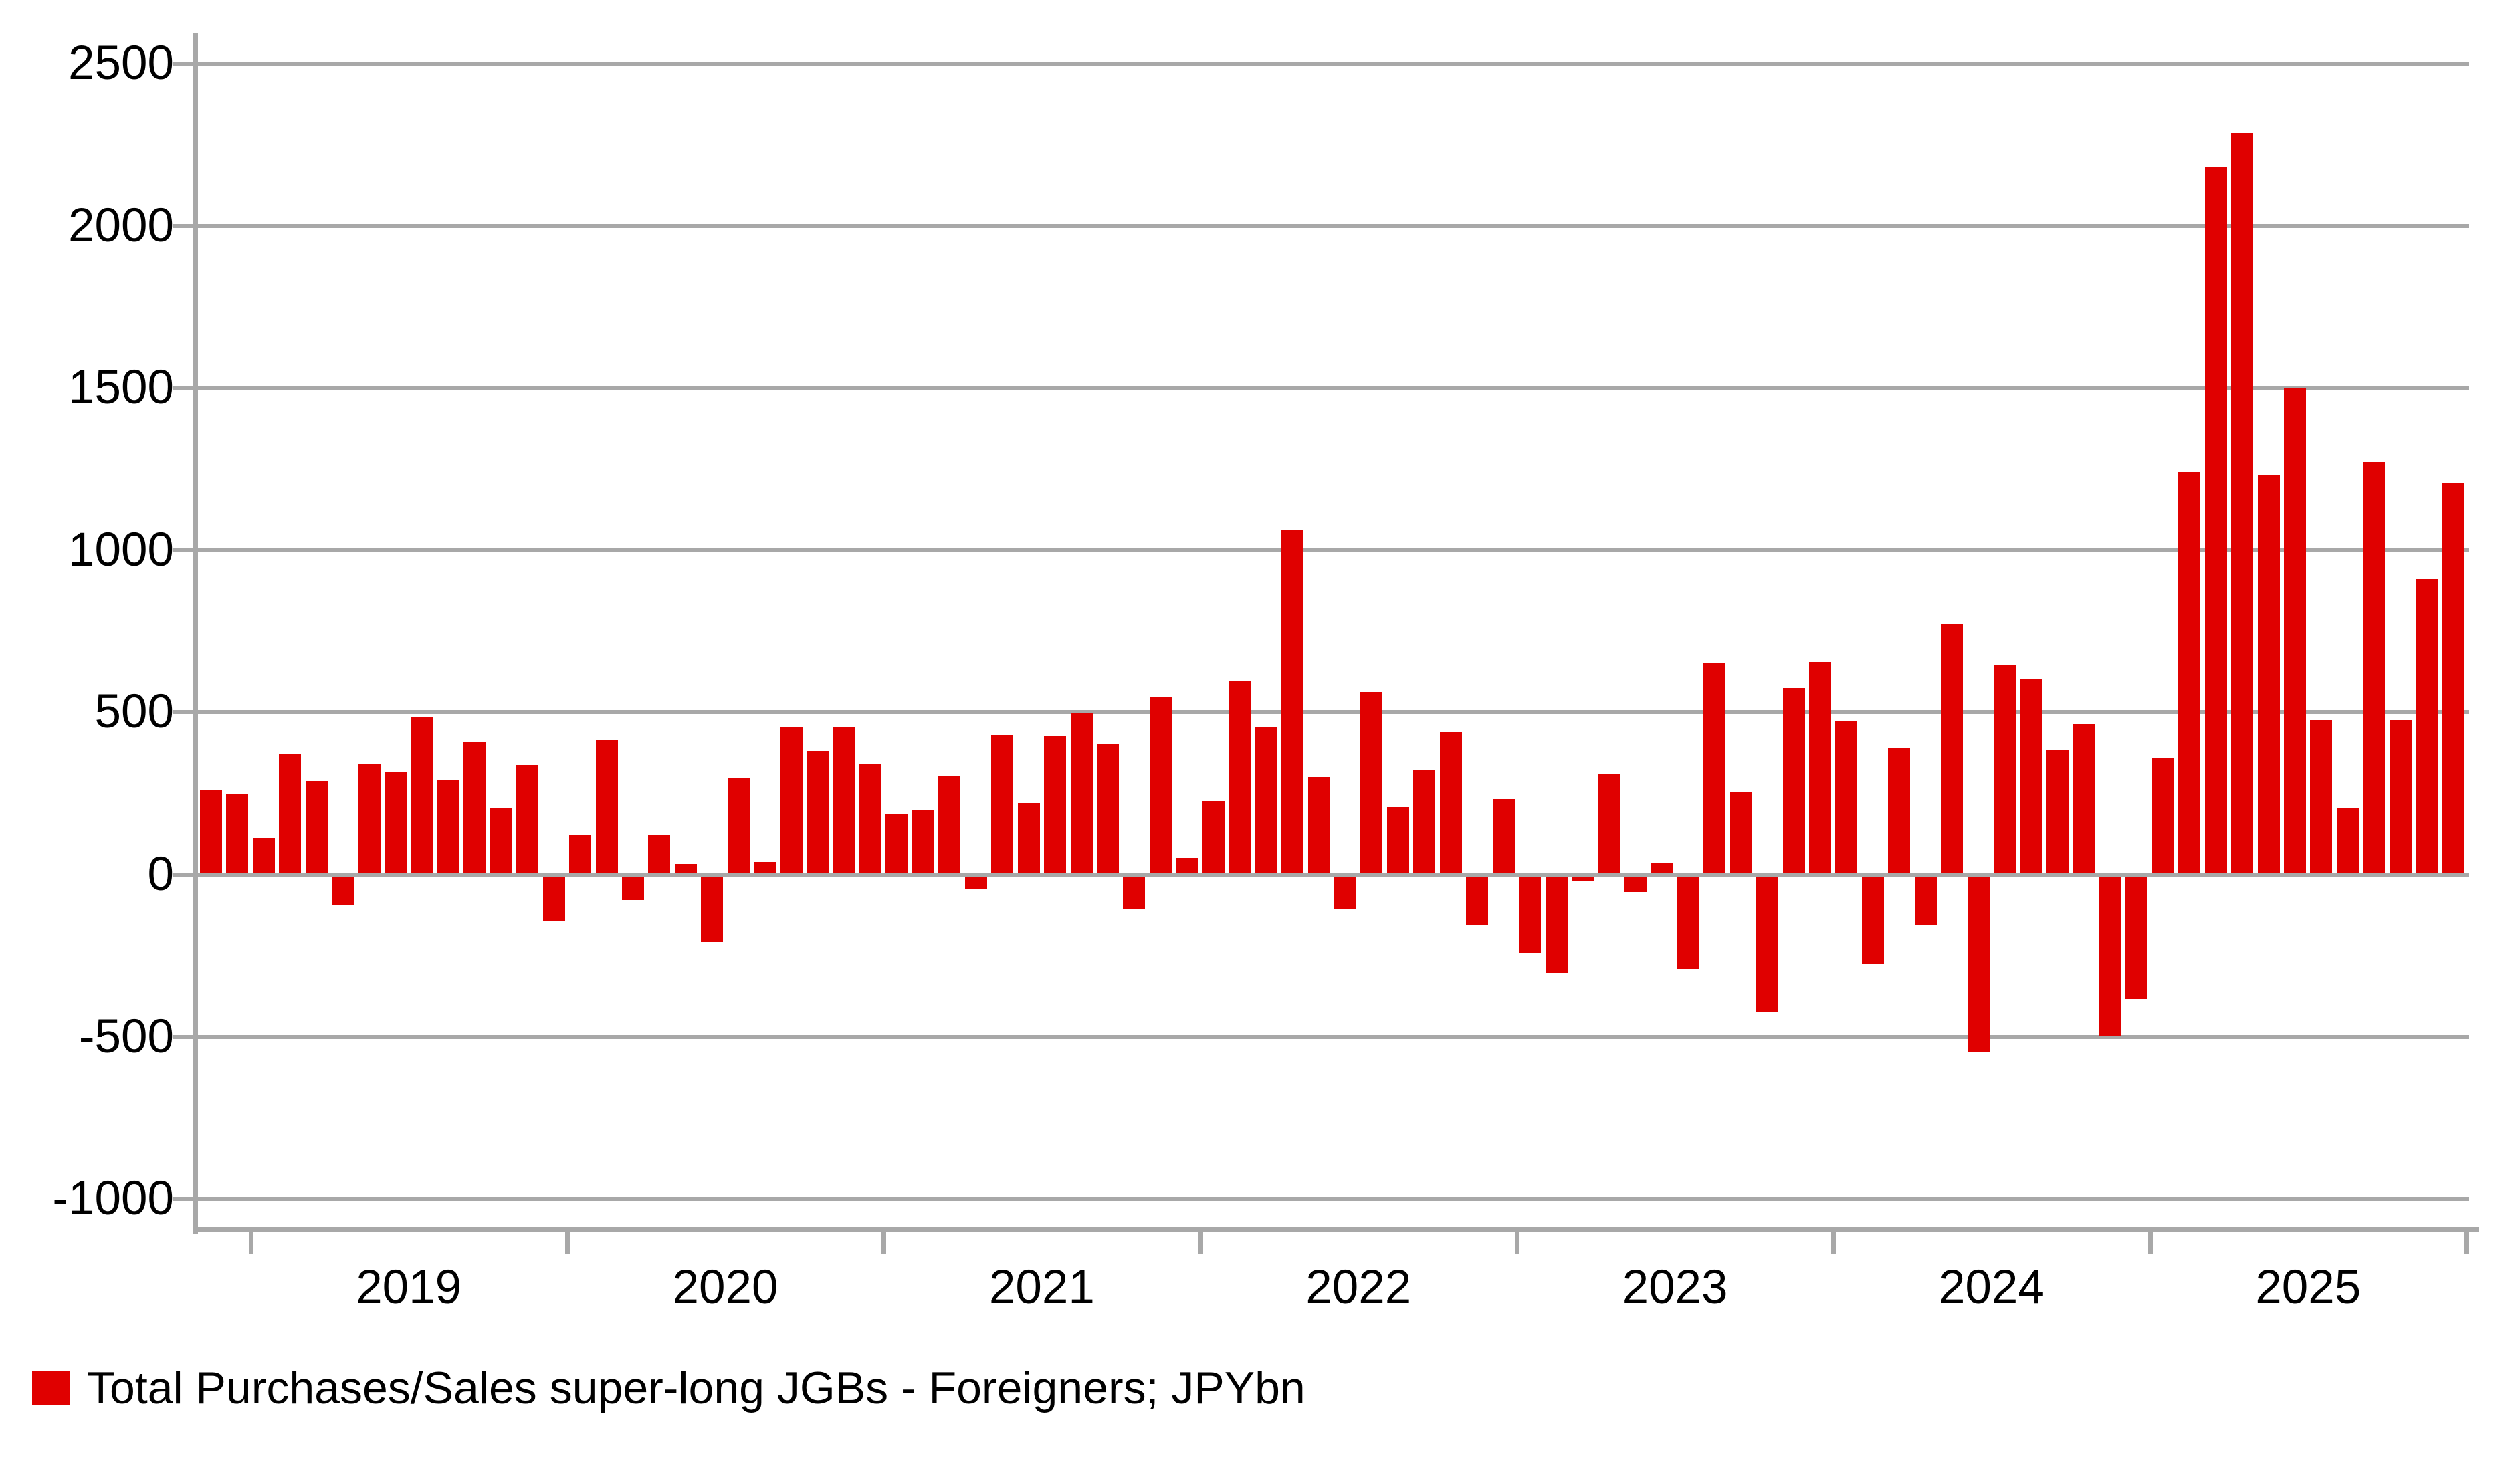 The image size is (2520, 1471). Describe the element at coordinates (121, 63) in the screenshot. I see `y-axis-label: 2500` at that location.